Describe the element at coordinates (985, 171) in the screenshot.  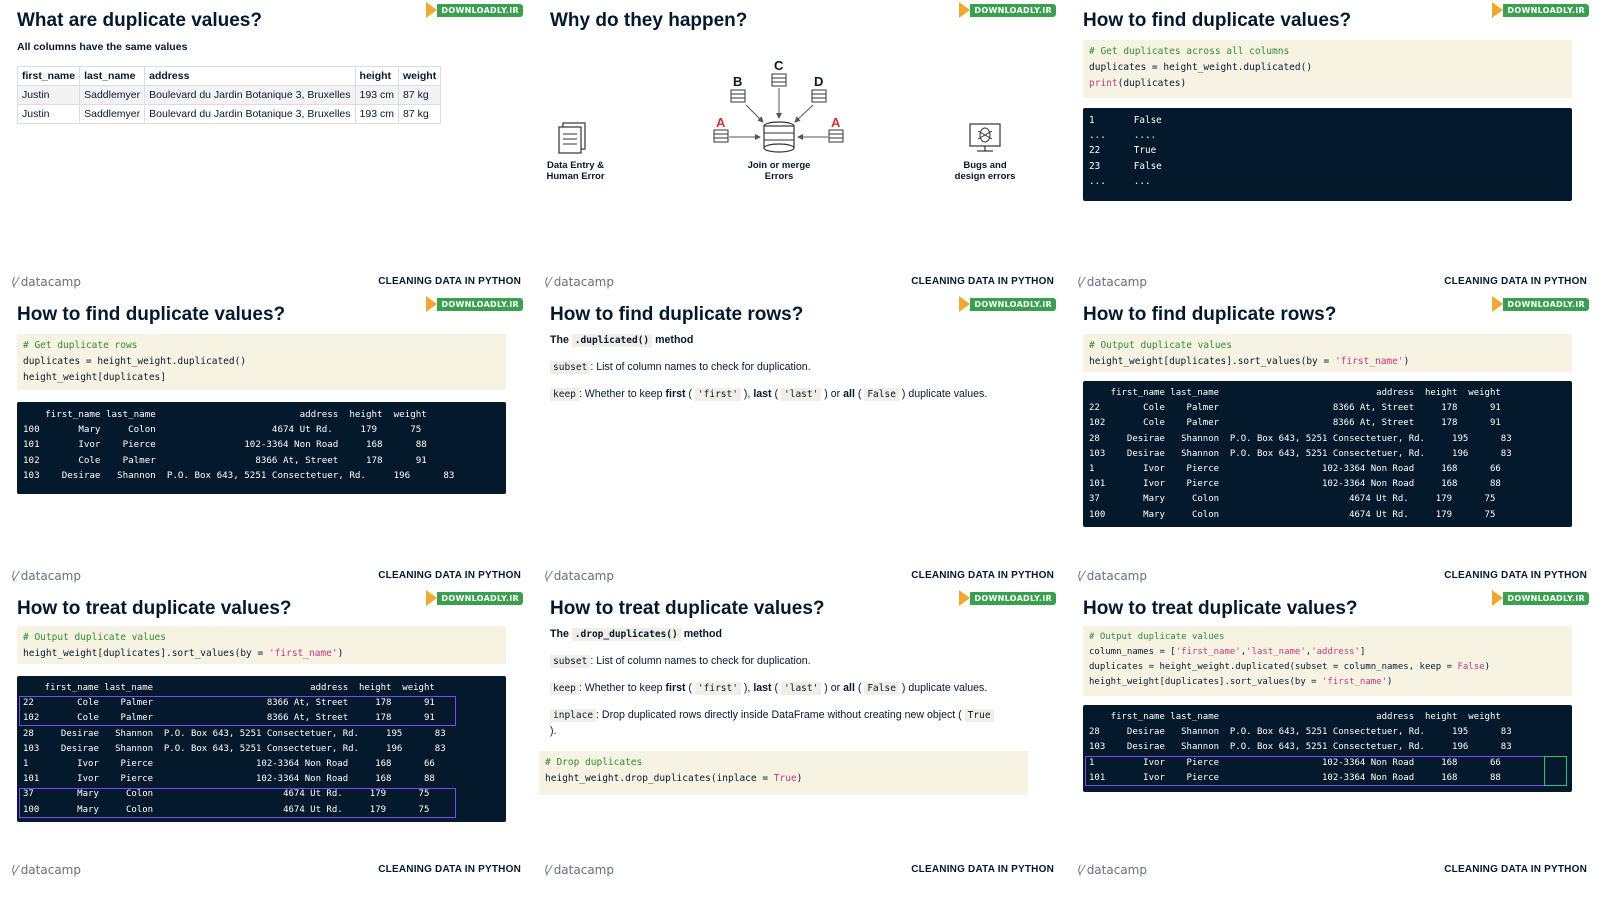
I see `bugs-label: Bugs and design errors` at that location.